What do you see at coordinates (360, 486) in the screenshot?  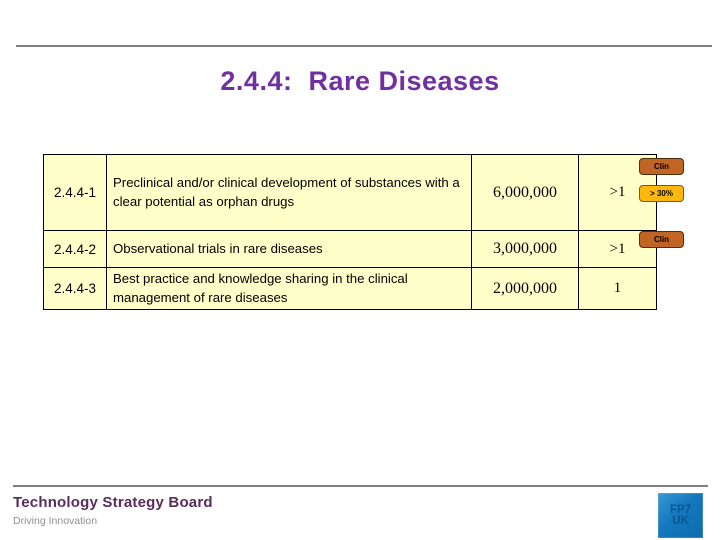 I see `footer-divider-line` at bounding box center [360, 486].